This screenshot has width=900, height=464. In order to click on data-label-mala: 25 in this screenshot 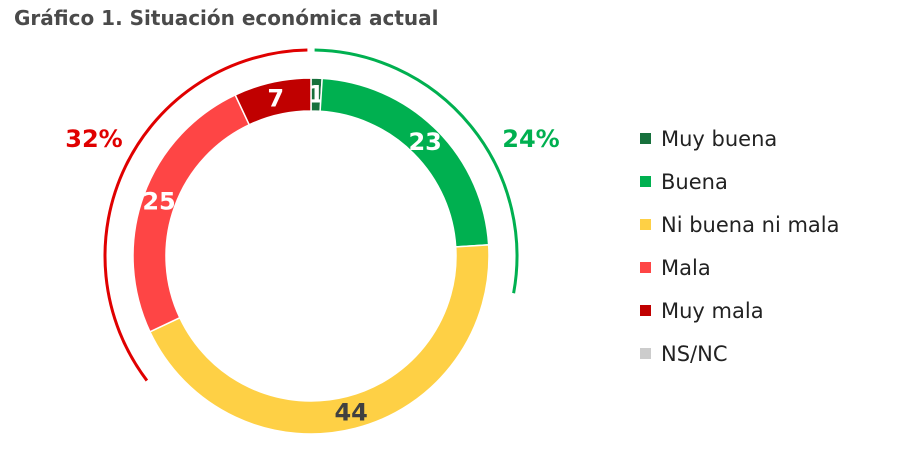, I will do `click(158, 201)`.